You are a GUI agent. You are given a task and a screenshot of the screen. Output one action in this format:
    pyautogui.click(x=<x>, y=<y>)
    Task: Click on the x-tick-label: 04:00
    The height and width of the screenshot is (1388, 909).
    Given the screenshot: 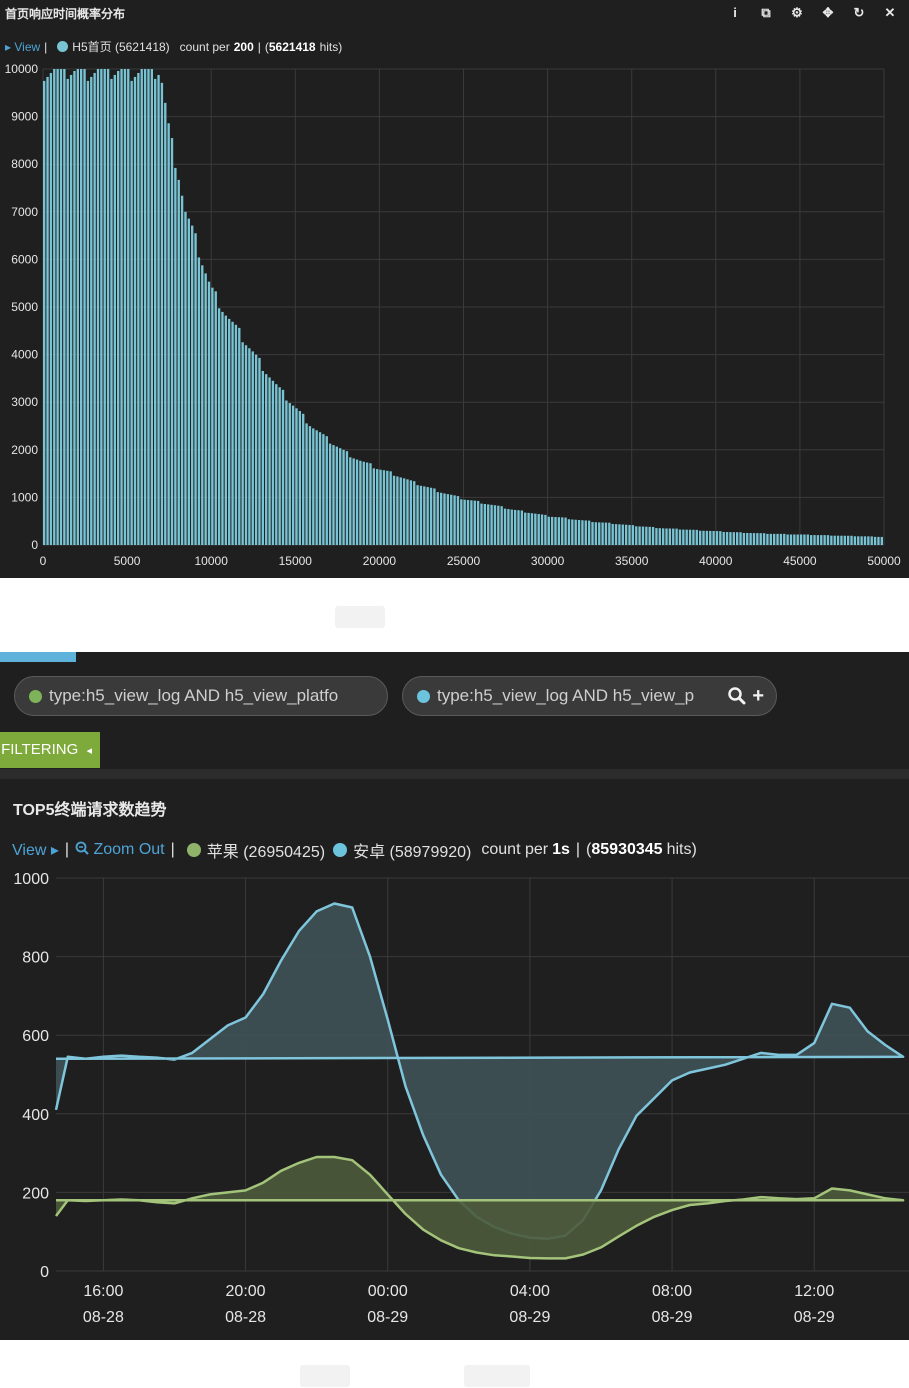 What is the action you would take?
    pyautogui.click(x=530, y=1291)
    